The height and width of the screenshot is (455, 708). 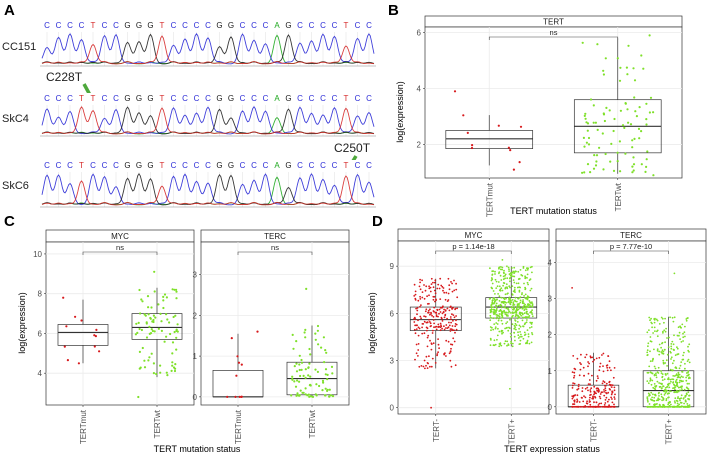 What do you see at coordinates (40, 333) in the screenshot?
I see `y-tick-label: 6` at bounding box center [40, 333].